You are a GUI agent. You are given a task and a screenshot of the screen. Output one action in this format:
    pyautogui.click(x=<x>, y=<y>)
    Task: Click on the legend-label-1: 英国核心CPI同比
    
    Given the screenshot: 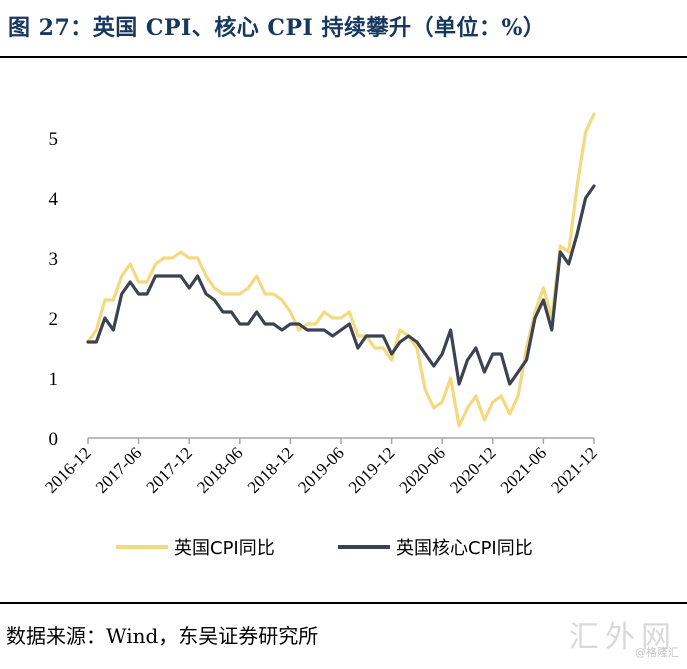 What is the action you would take?
    pyautogui.click(x=464, y=548)
    